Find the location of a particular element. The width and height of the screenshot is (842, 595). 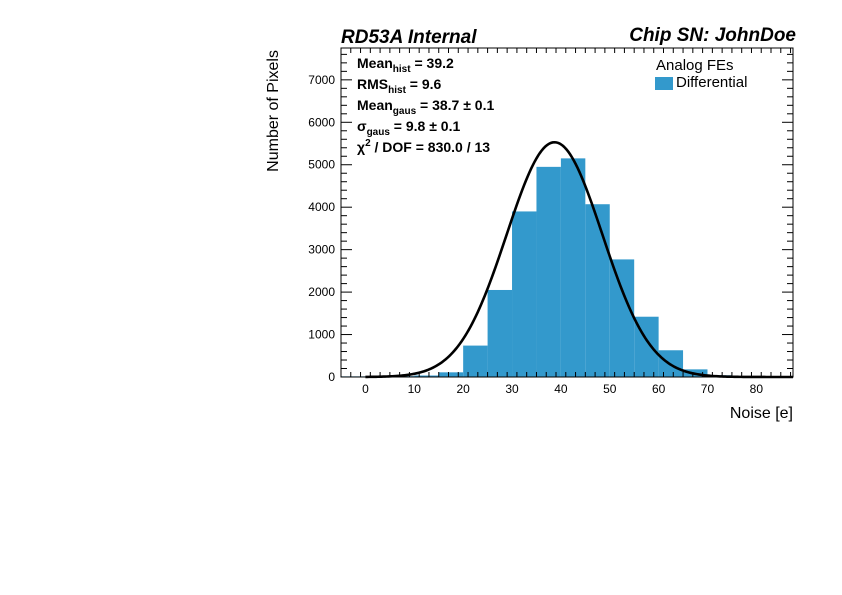

header-left-label: RD53A Internal is located at coordinates (409, 37).